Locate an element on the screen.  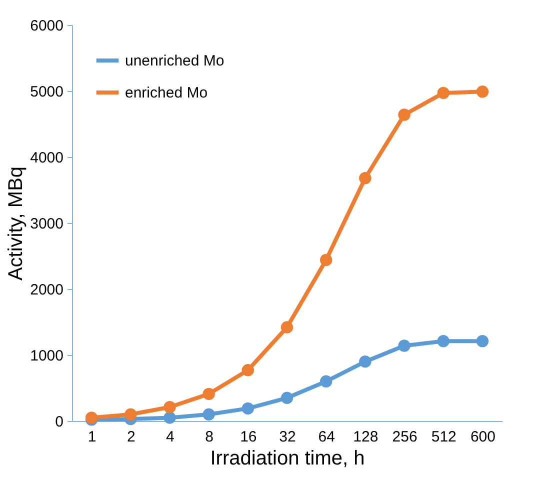
y-tick-label: 2000 is located at coordinates (47, 290).